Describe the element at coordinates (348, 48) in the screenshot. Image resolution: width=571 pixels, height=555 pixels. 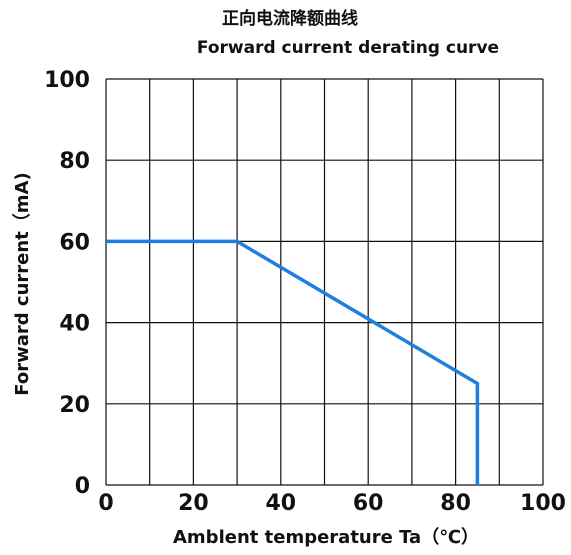
I see `chart-subtitle: Forward current derating curve` at that location.